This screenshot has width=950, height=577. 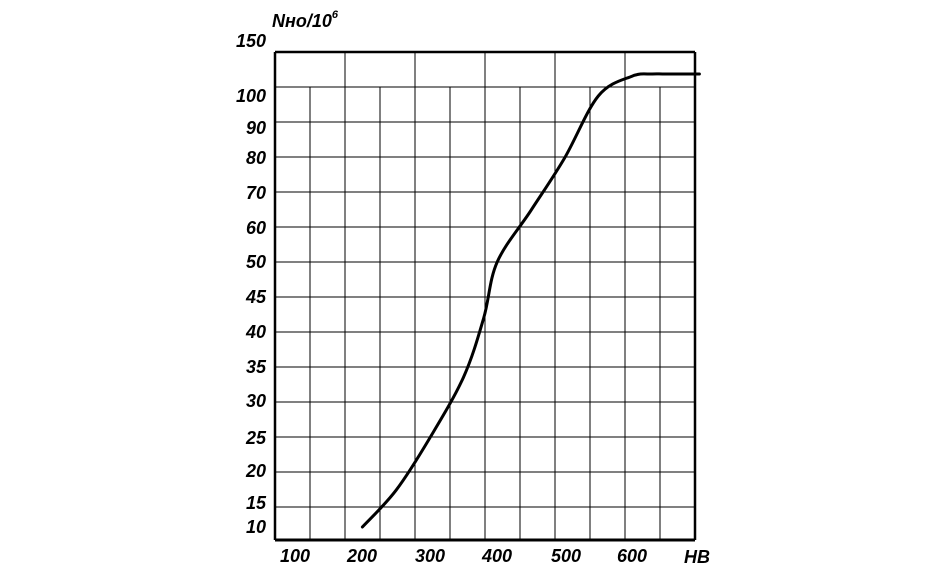 What do you see at coordinates (256, 228) in the screenshot?
I see `y-tick-label: 60` at bounding box center [256, 228].